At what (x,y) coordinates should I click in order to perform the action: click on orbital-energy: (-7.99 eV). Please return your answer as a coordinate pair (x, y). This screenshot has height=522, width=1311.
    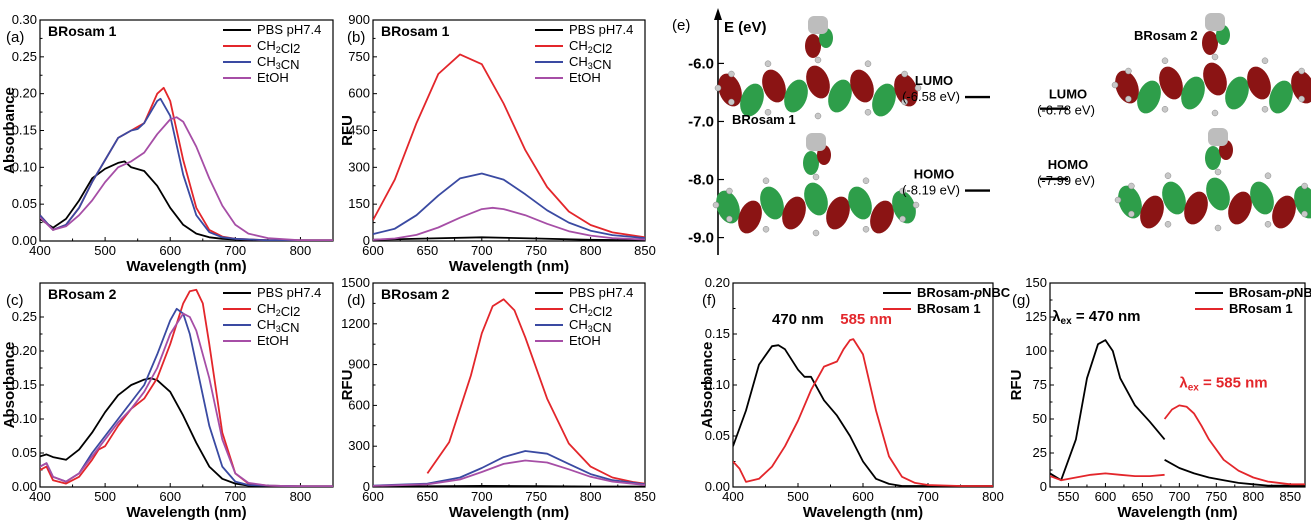
    Looking at the image, I should click on (1066, 180).